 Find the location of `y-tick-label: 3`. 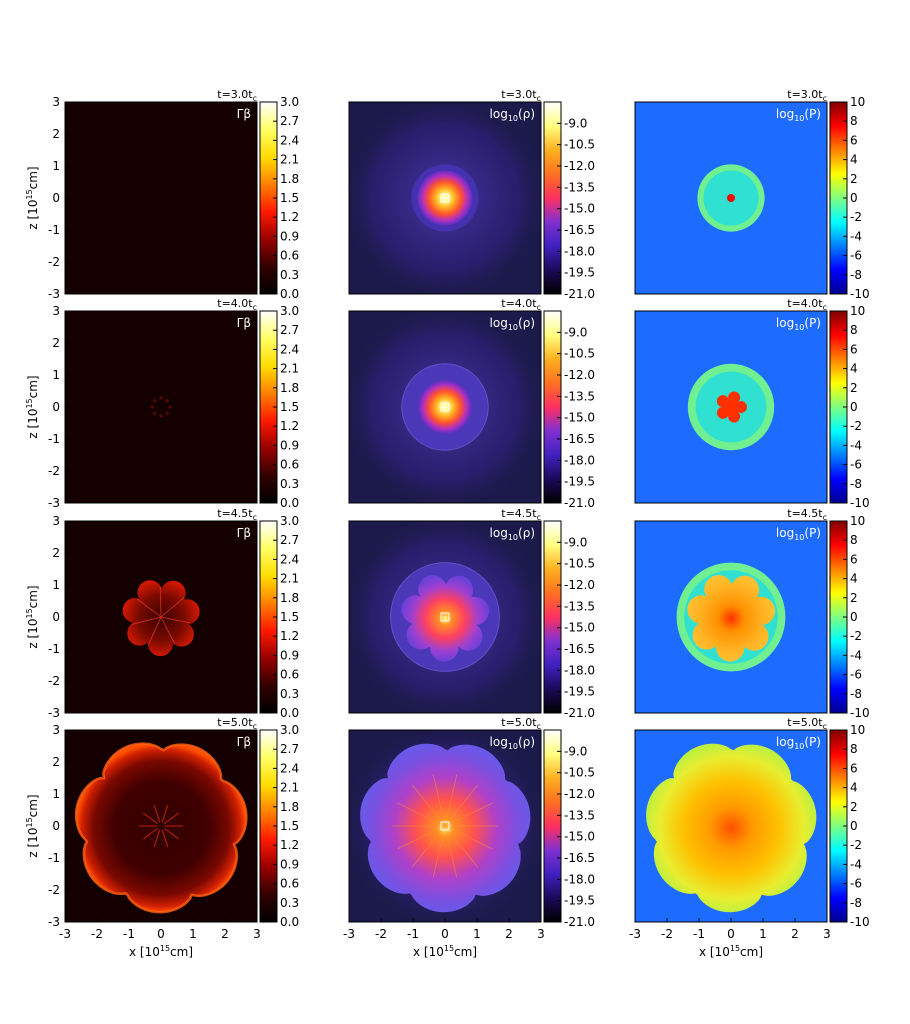

y-tick-label: 3 is located at coordinates (56, 730).